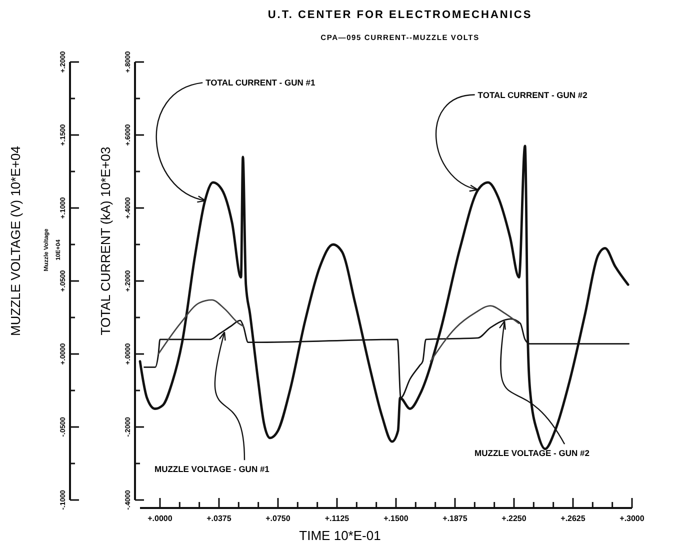 The image size is (694, 550). I want to click on annotation: MUZZLE VOLTAGE - GUN #2, so click(532, 453).